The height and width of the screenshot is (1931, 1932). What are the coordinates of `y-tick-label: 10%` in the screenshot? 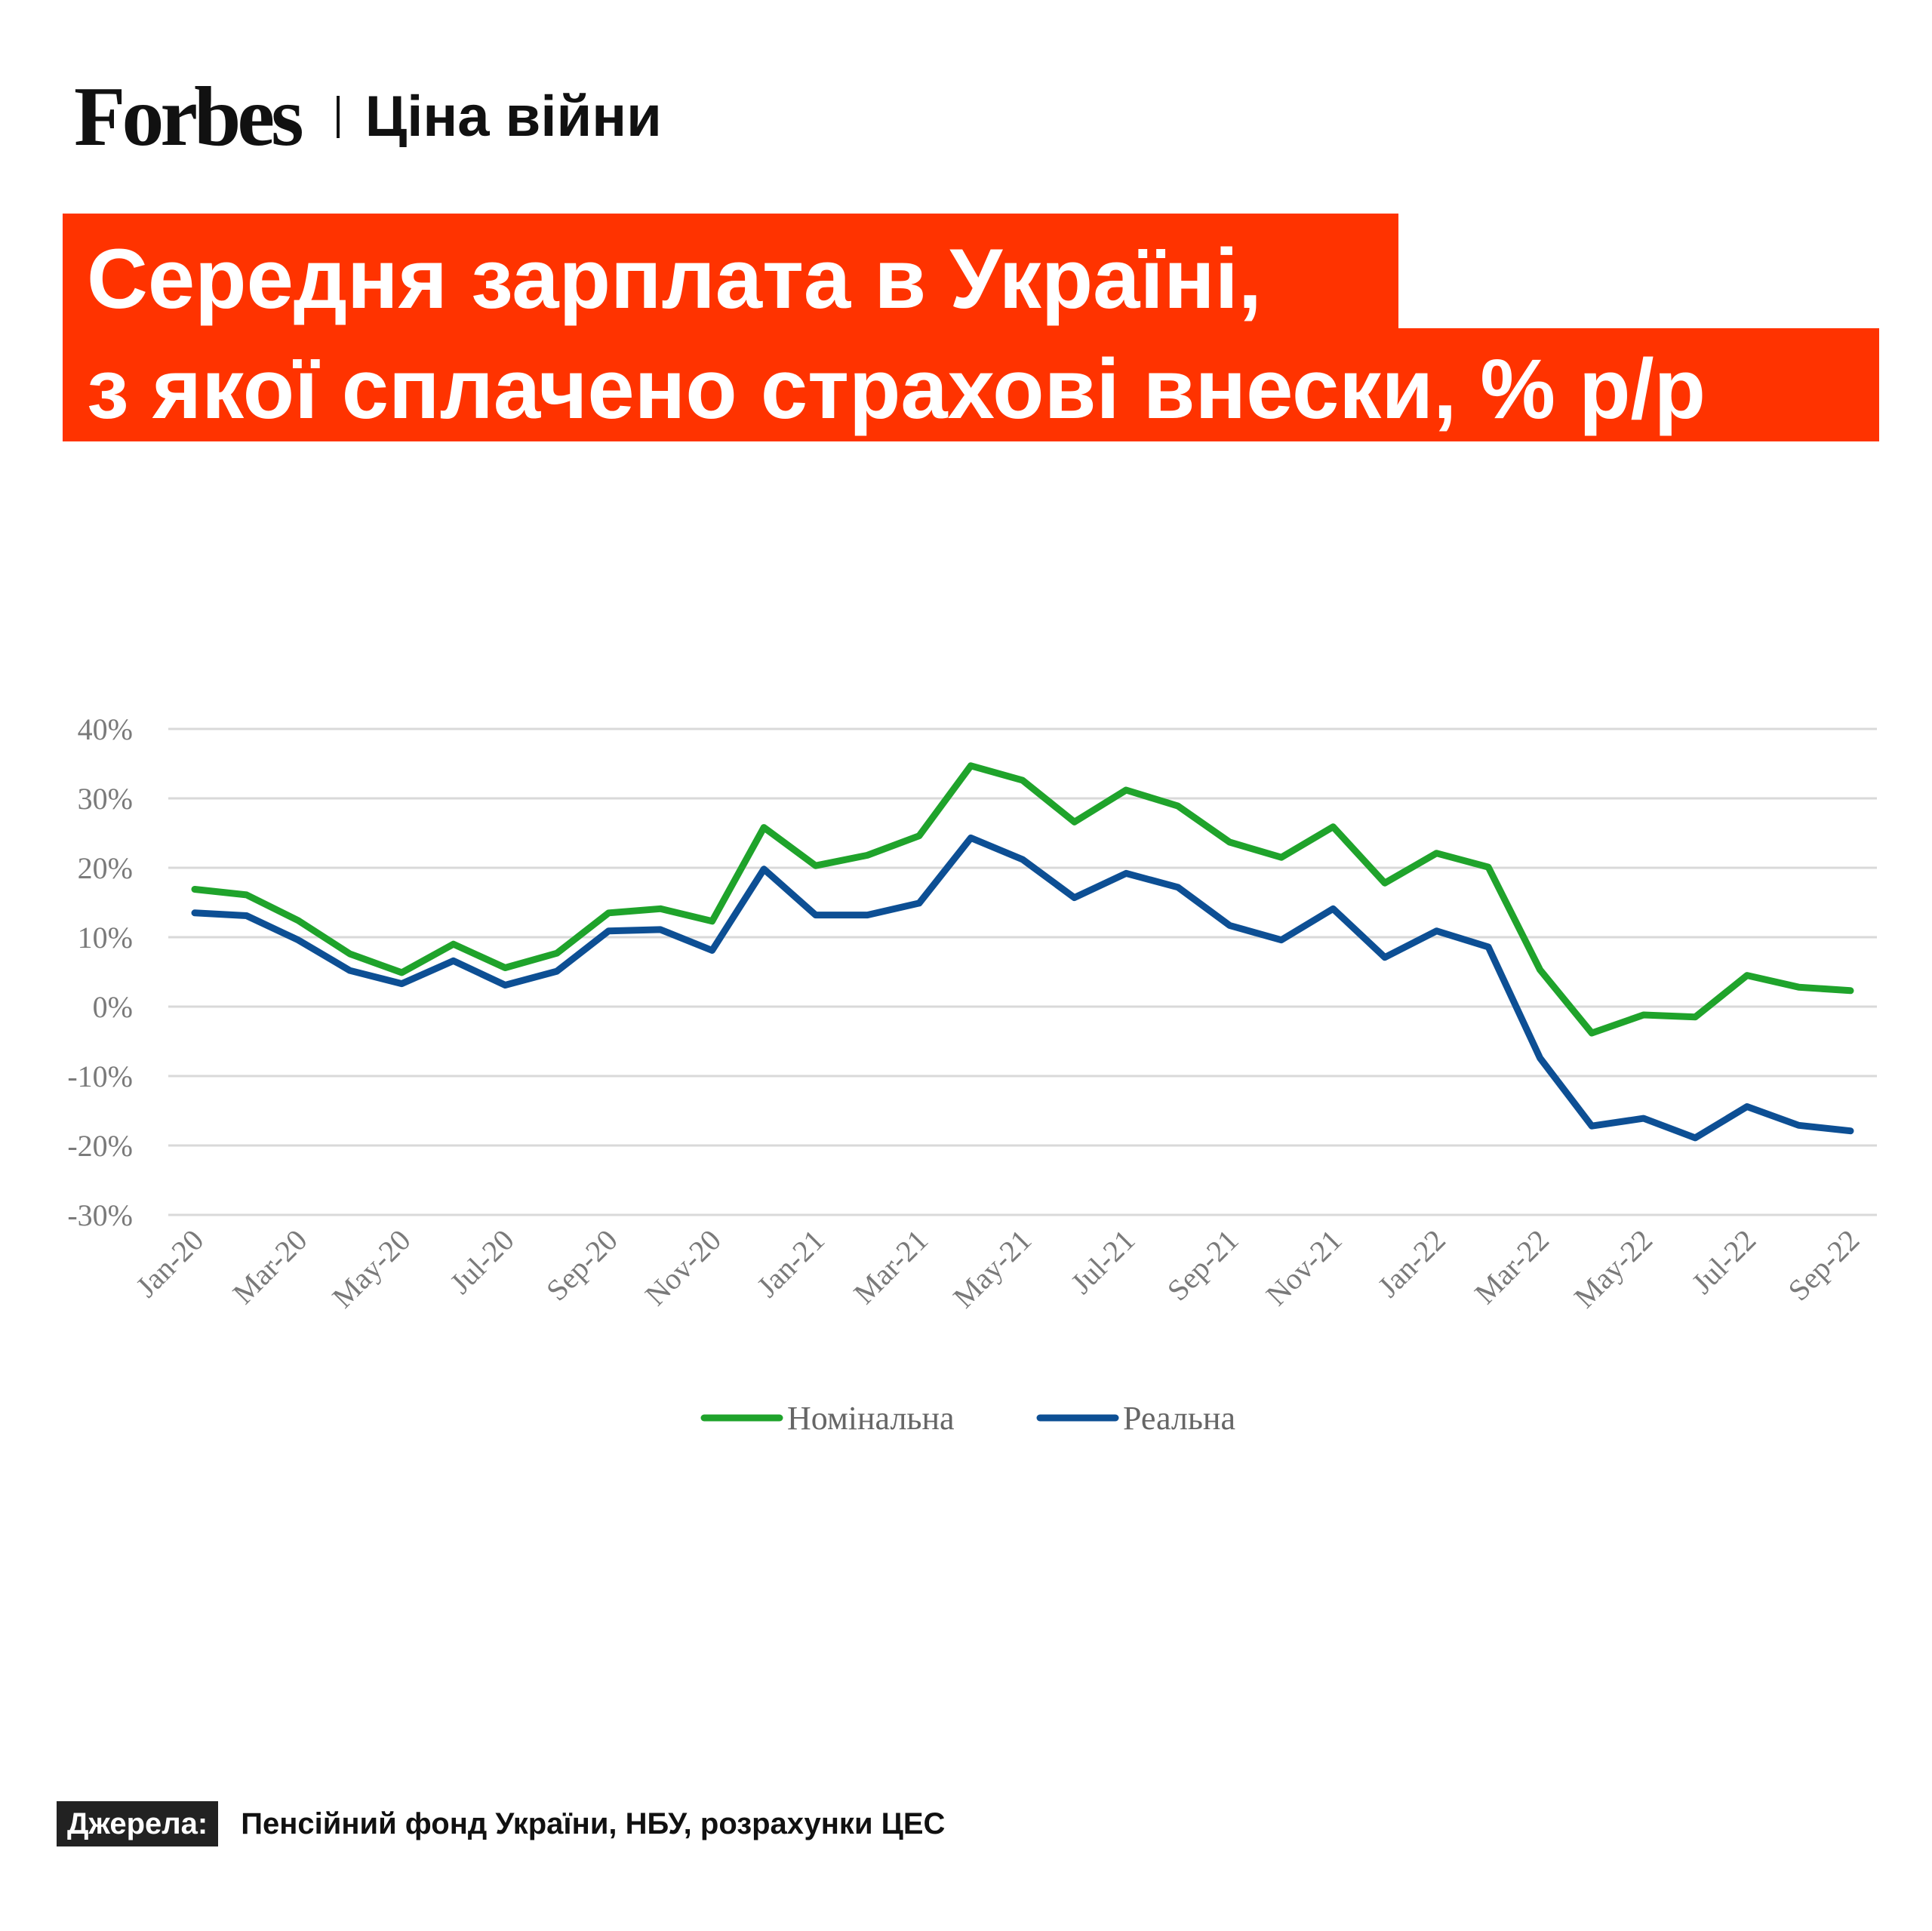 It's located at (105, 938).